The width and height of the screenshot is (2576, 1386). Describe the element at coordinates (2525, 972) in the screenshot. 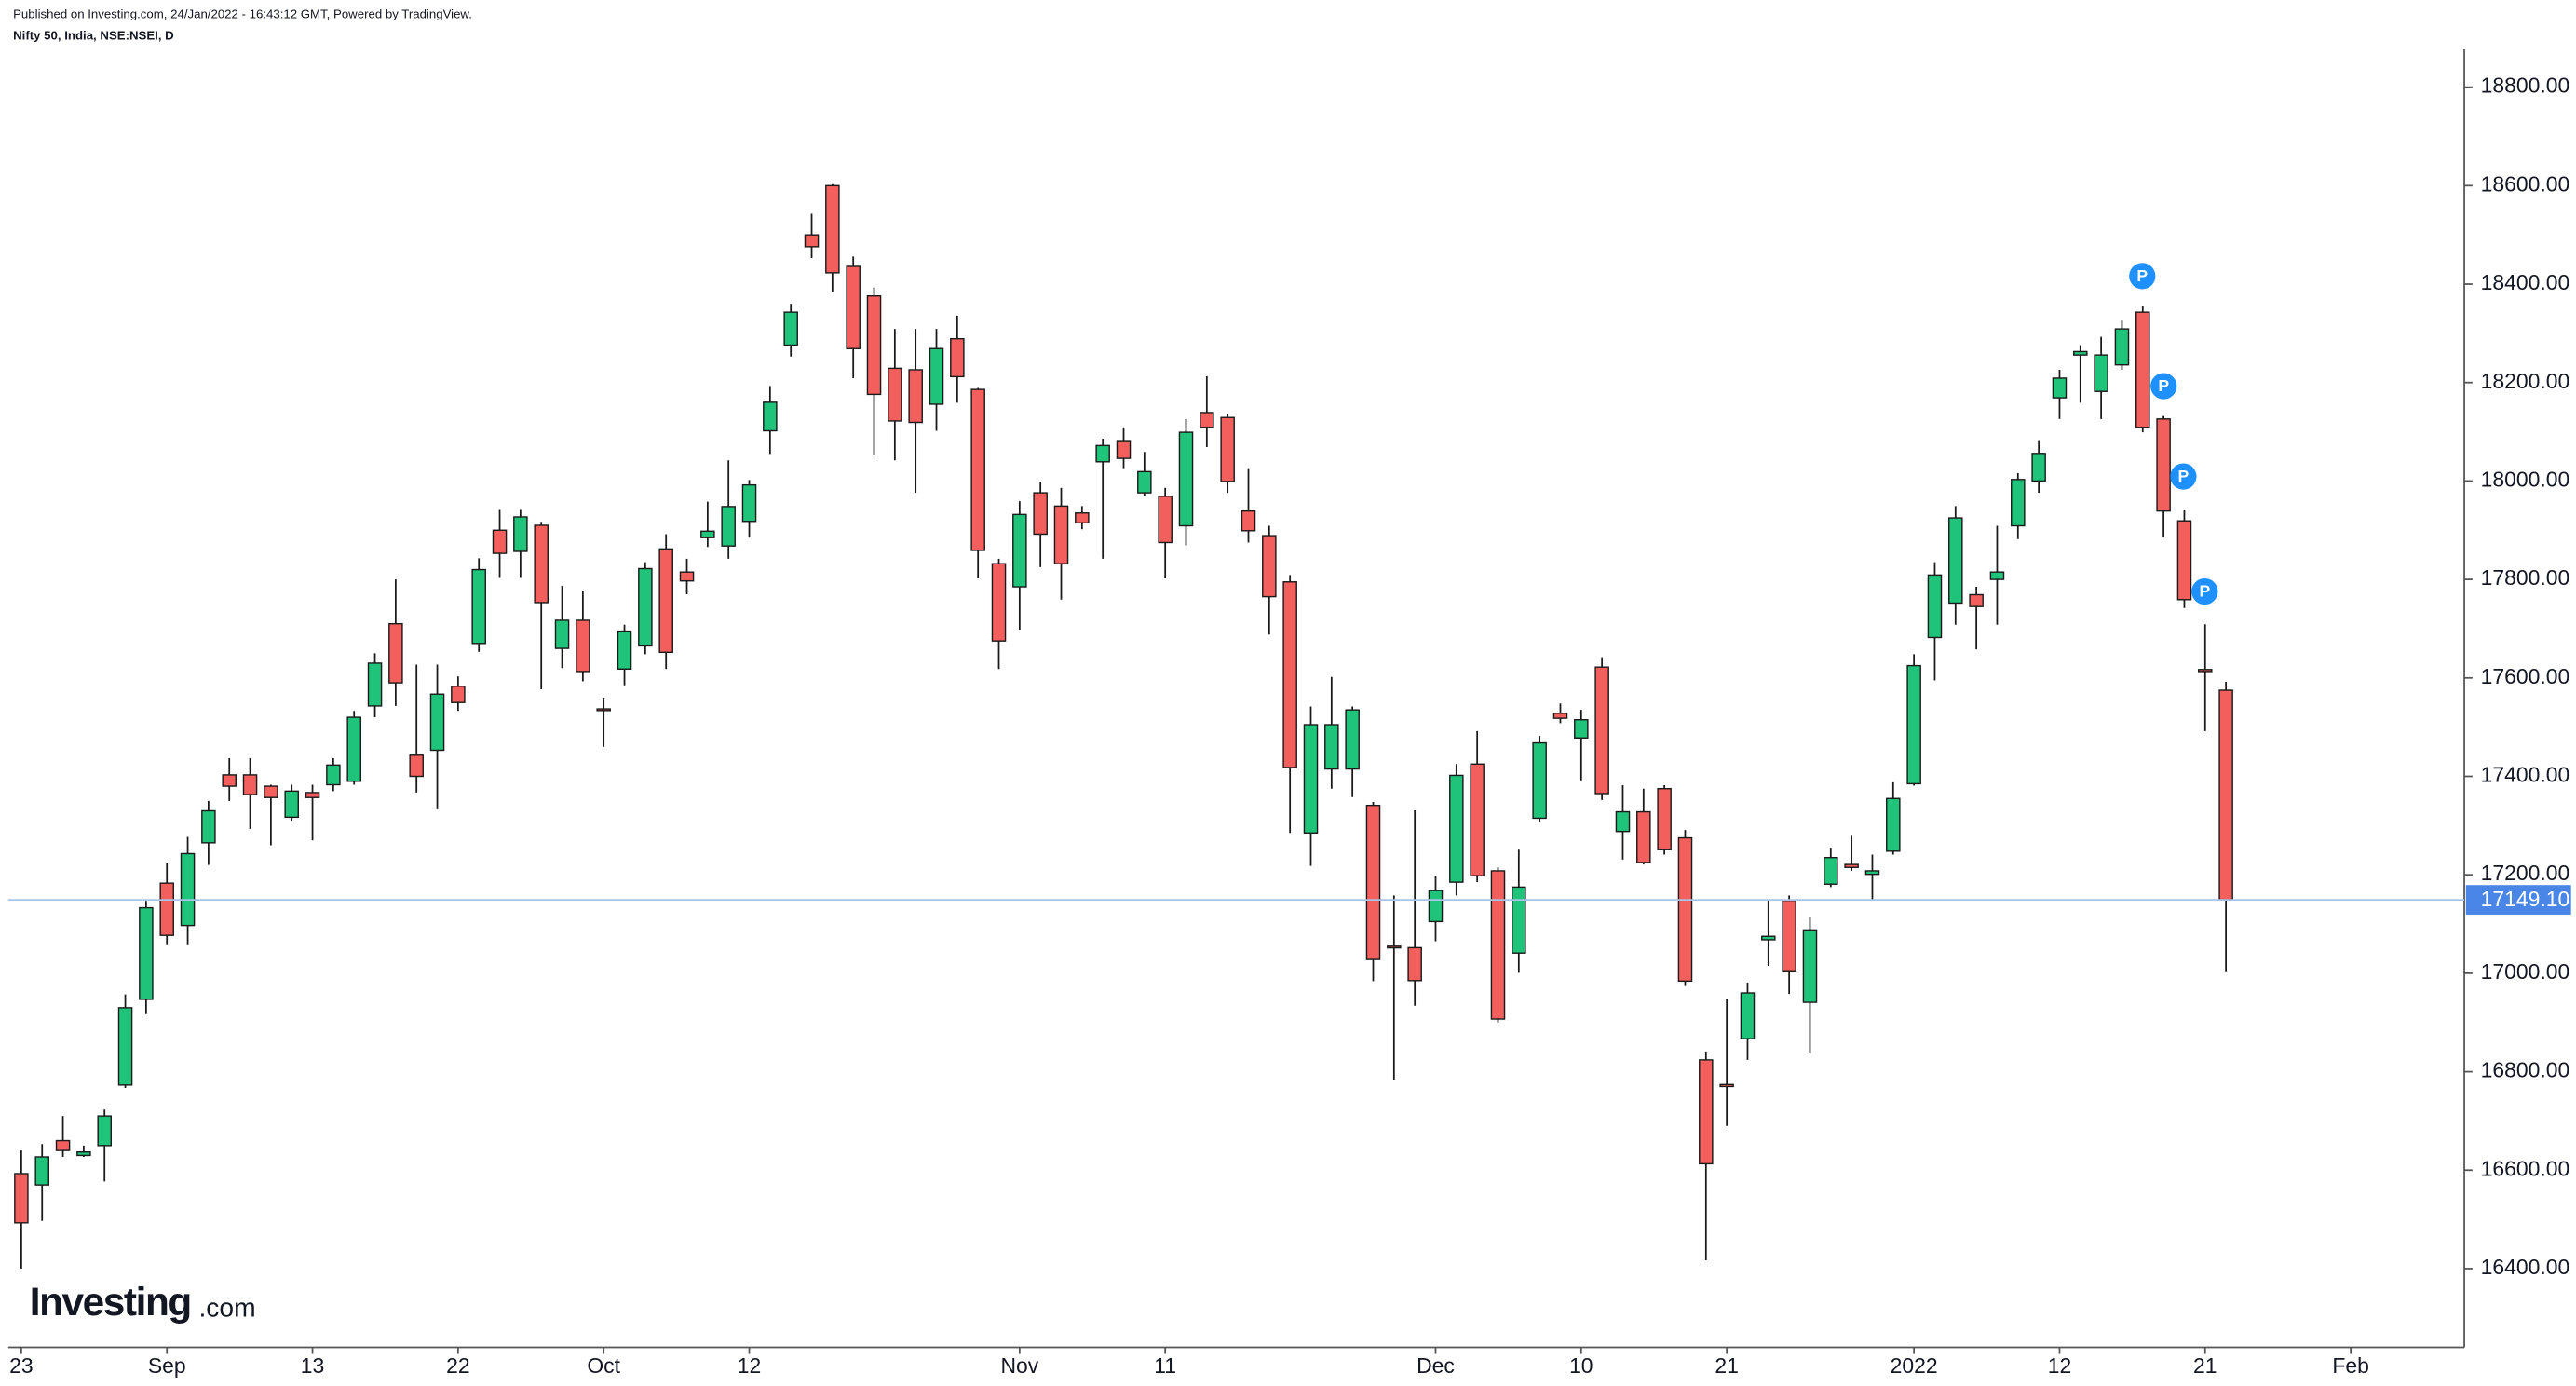

I see `y-tick-label: 17000.00` at that location.